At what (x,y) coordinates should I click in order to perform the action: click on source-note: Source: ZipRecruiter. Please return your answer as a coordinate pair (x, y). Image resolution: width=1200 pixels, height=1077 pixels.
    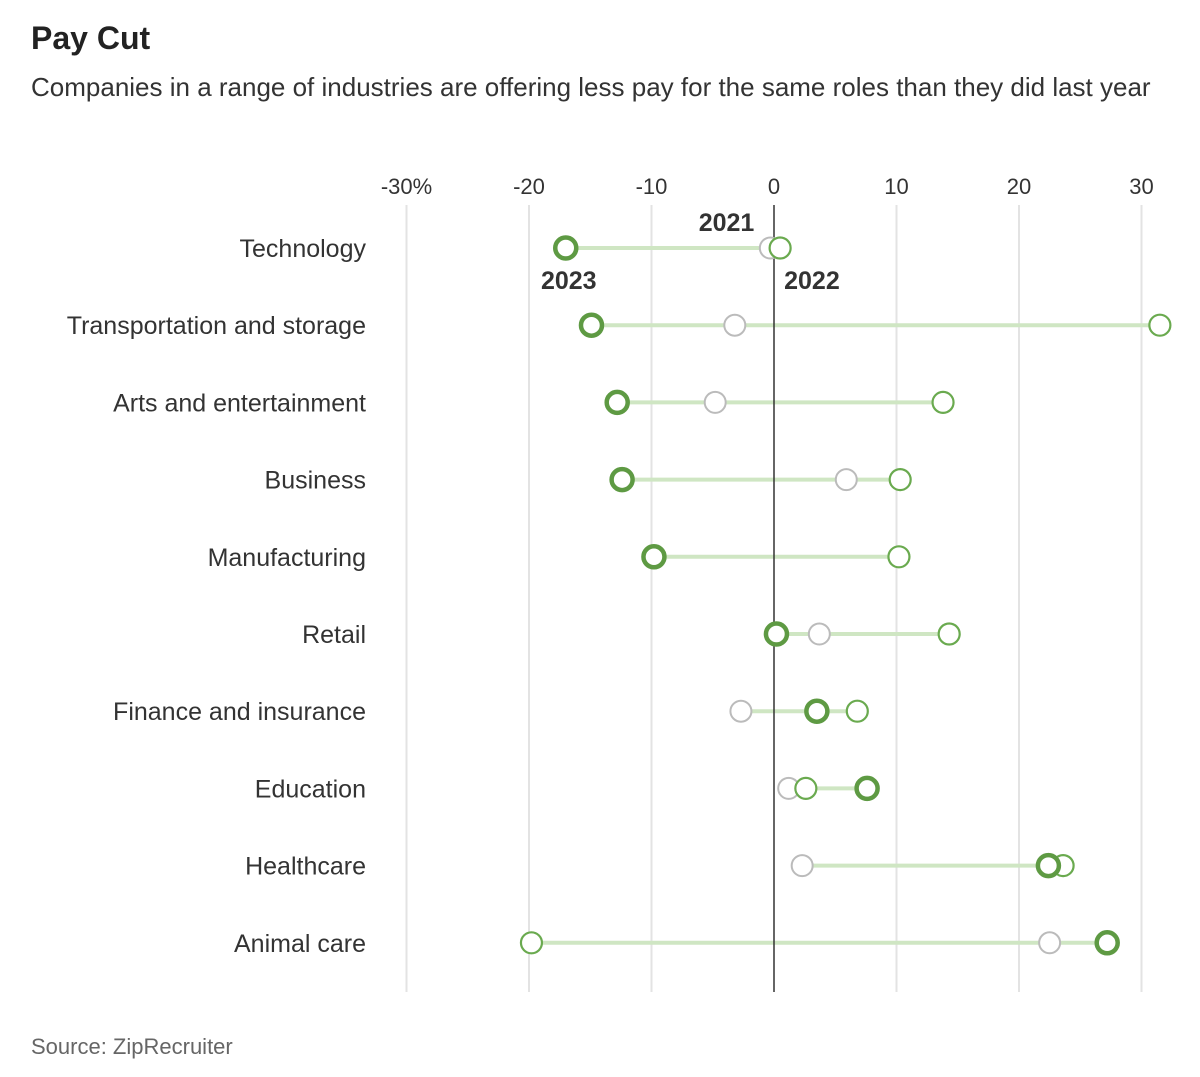
    Looking at the image, I should click on (132, 1046).